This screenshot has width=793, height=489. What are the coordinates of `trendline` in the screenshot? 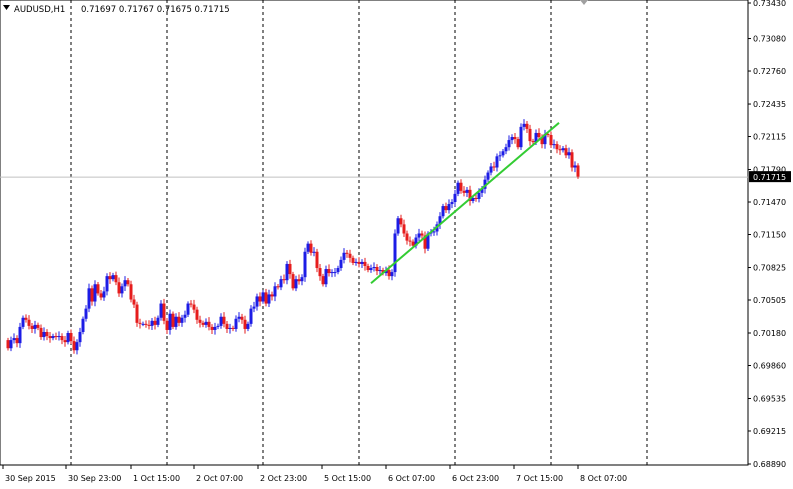 It's located at (465, 203).